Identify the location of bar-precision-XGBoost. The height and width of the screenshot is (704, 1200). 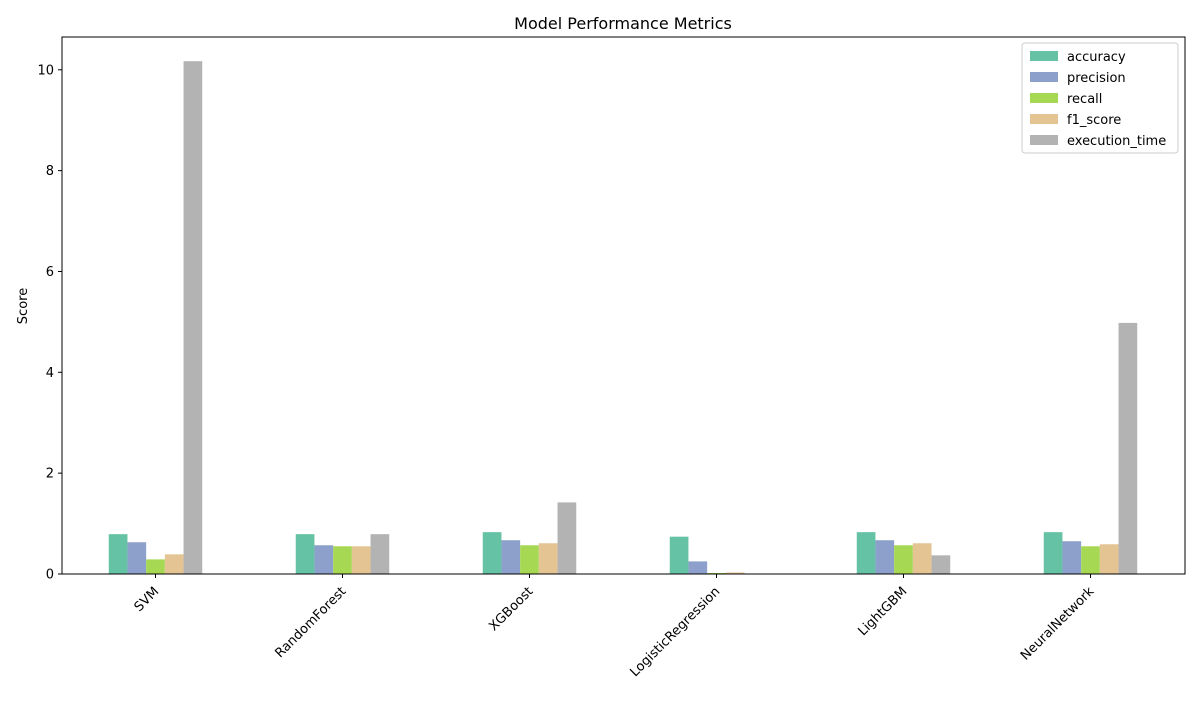
(511, 557).